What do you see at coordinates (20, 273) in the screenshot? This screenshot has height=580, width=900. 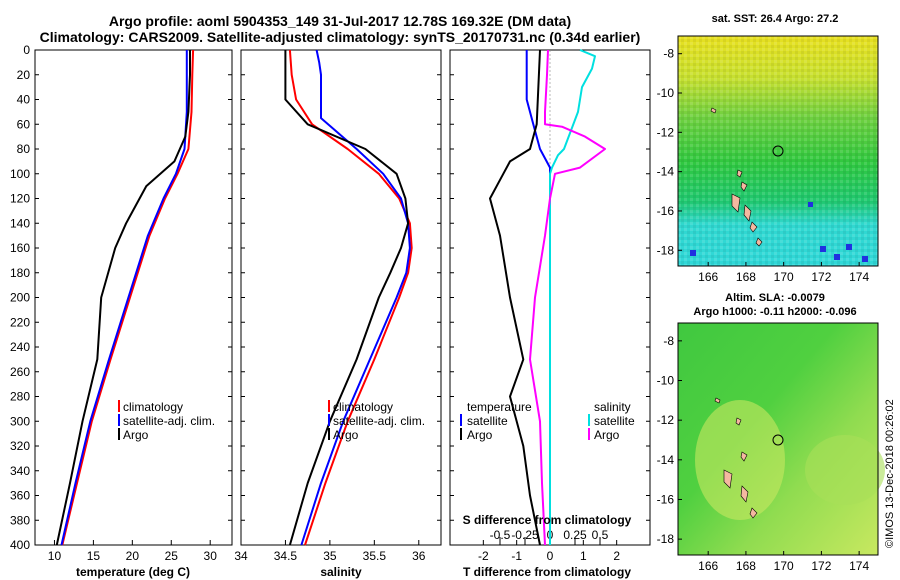 I see `depth-tick-label: 180` at bounding box center [20, 273].